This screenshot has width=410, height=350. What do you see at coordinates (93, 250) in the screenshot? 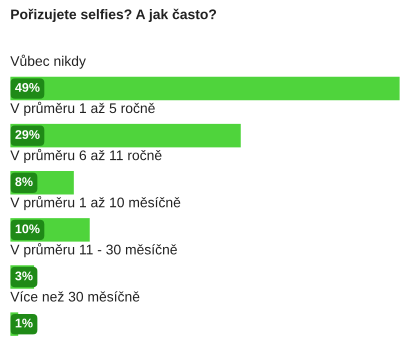
I see `y-tick-label: V průměru 11 - 30 měsíčně` at bounding box center [93, 250].